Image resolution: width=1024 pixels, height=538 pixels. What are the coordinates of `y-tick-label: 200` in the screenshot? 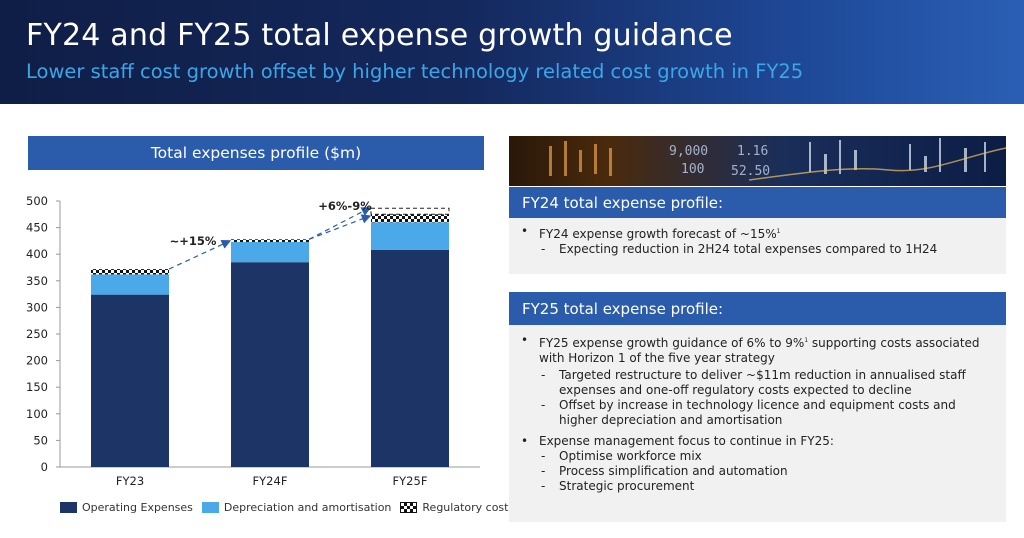 It's located at (37, 361).